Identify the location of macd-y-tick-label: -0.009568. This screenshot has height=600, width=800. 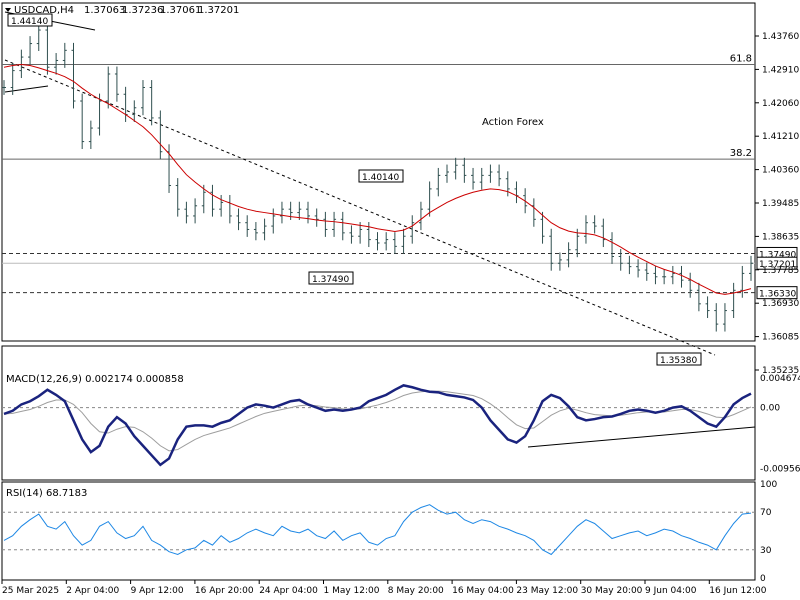
(780, 469).